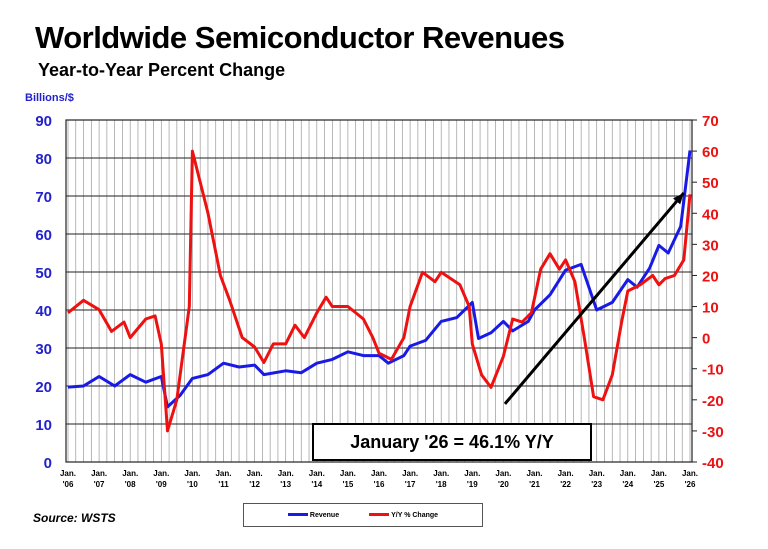  Describe the element at coordinates (43, 159) in the screenshot. I see `y-tick-label: 80` at that location.